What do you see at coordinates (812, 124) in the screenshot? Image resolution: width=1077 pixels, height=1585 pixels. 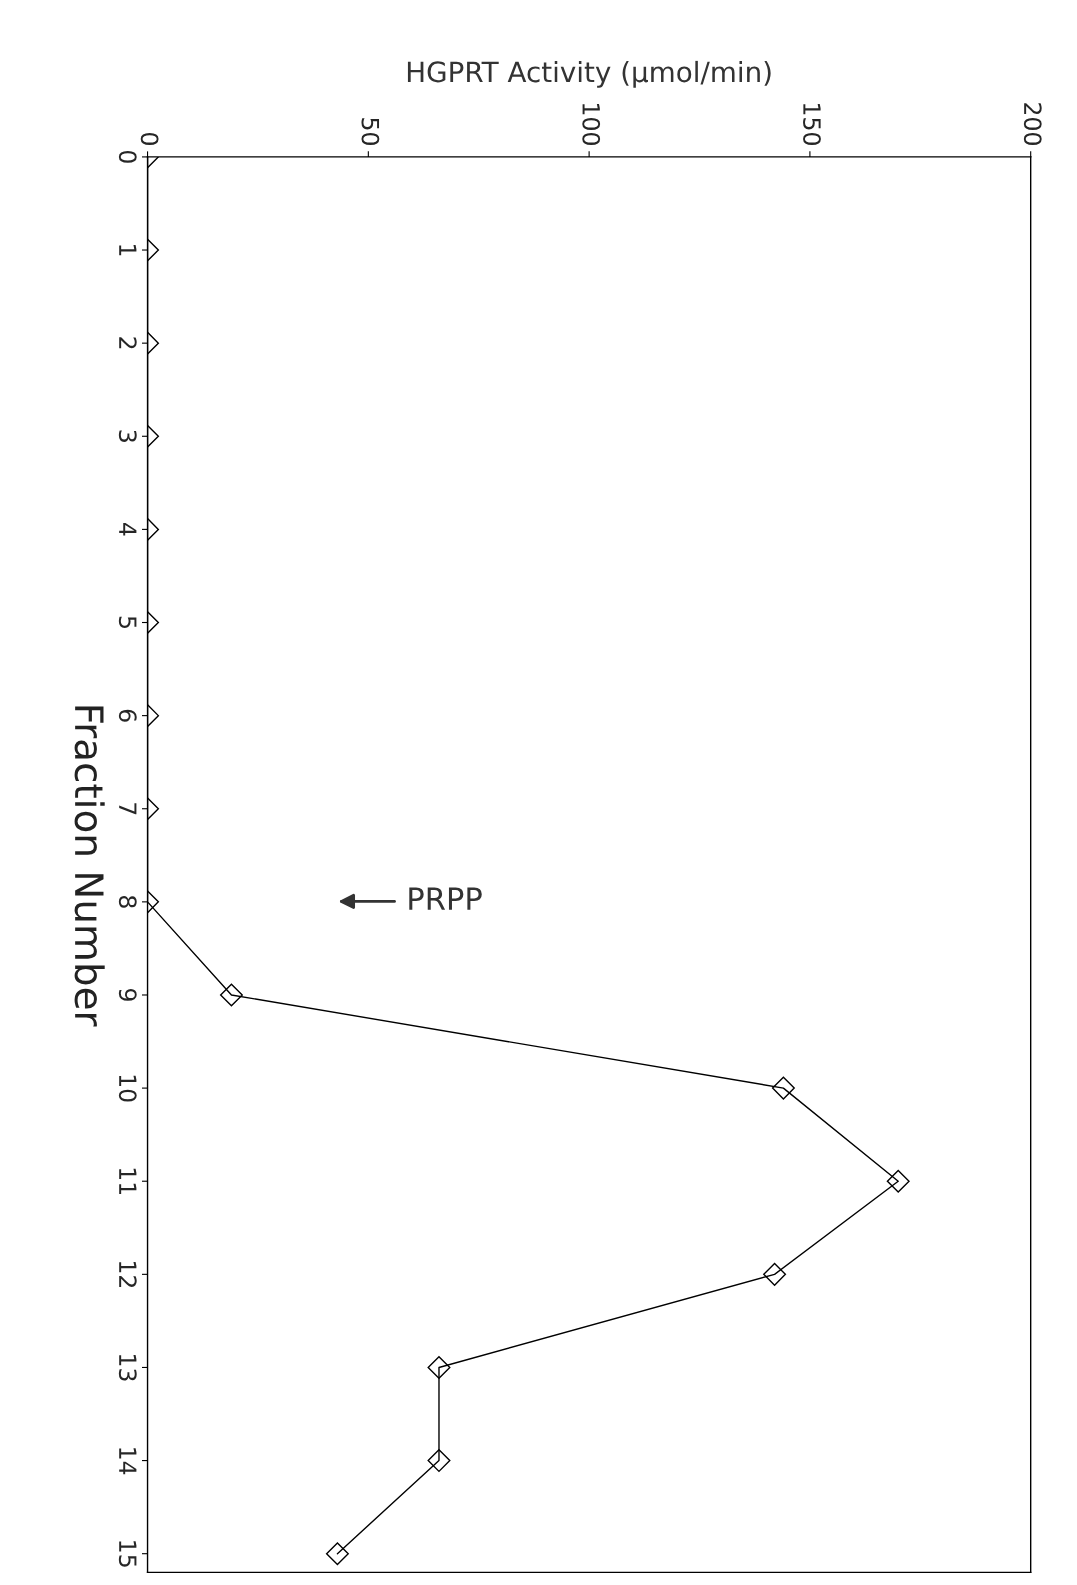 I see `x-tick-label: 150` at bounding box center [812, 124].